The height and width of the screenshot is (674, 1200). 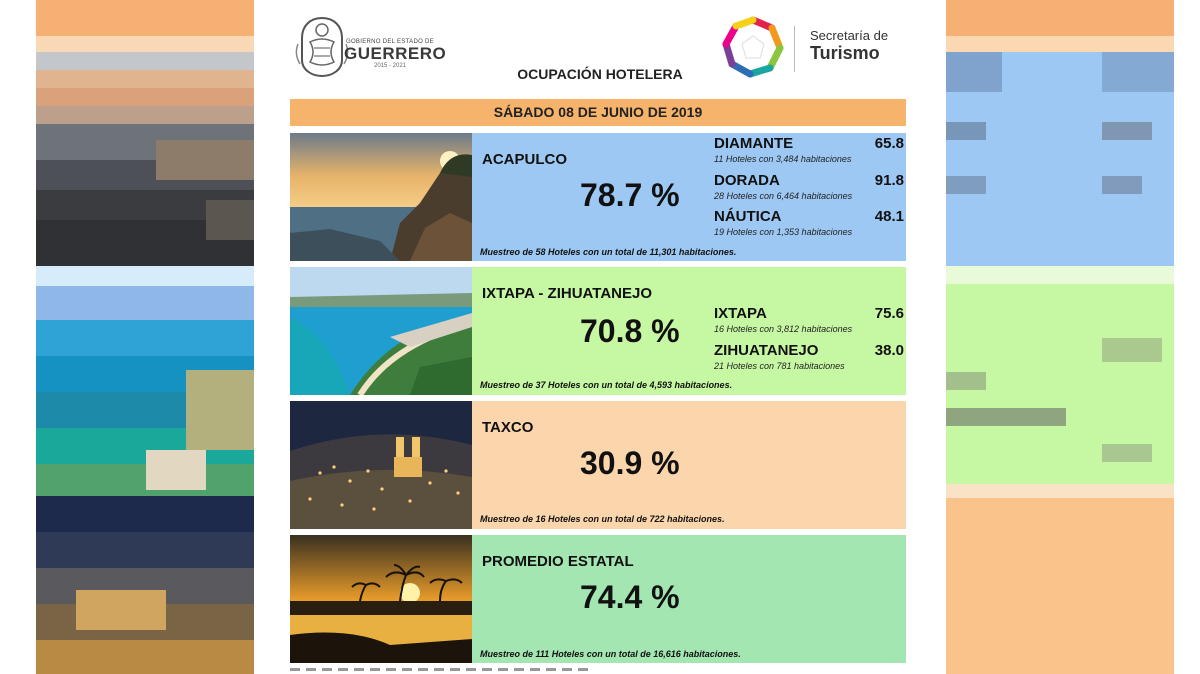 What do you see at coordinates (440, 669) in the screenshot?
I see `footer-cut-line` at bounding box center [440, 669].